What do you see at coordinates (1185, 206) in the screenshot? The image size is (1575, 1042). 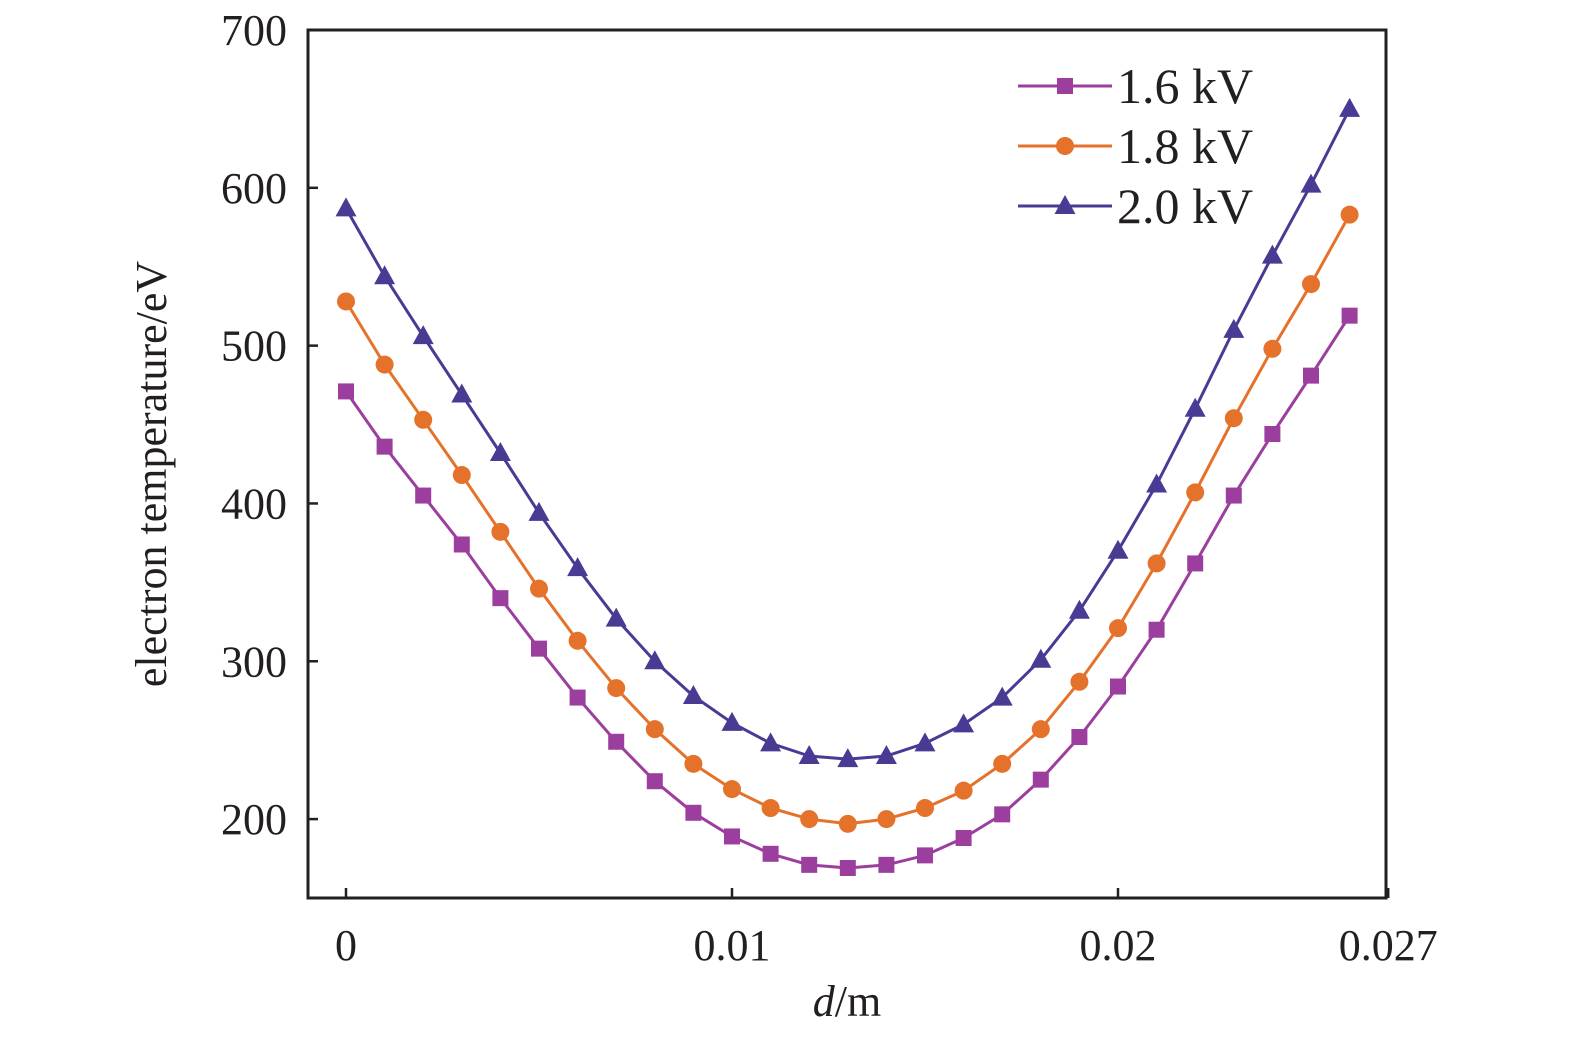 I see `legend-label: 2.0 kV` at bounding box center [1185, 206].